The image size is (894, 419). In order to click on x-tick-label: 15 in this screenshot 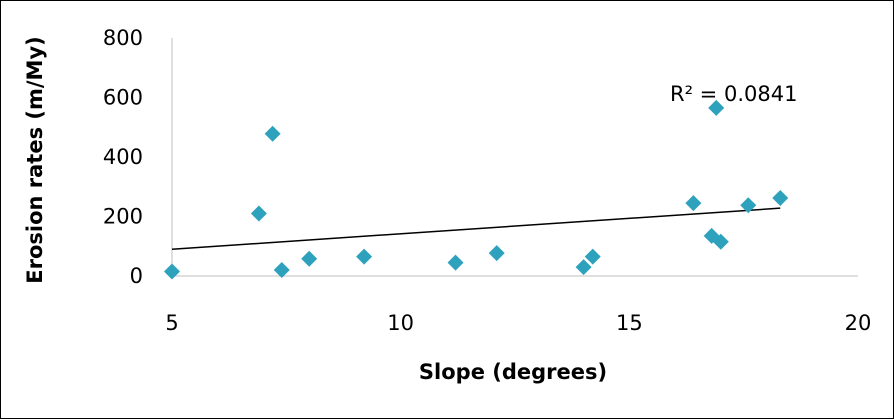, I will do `click(629, 323)`.